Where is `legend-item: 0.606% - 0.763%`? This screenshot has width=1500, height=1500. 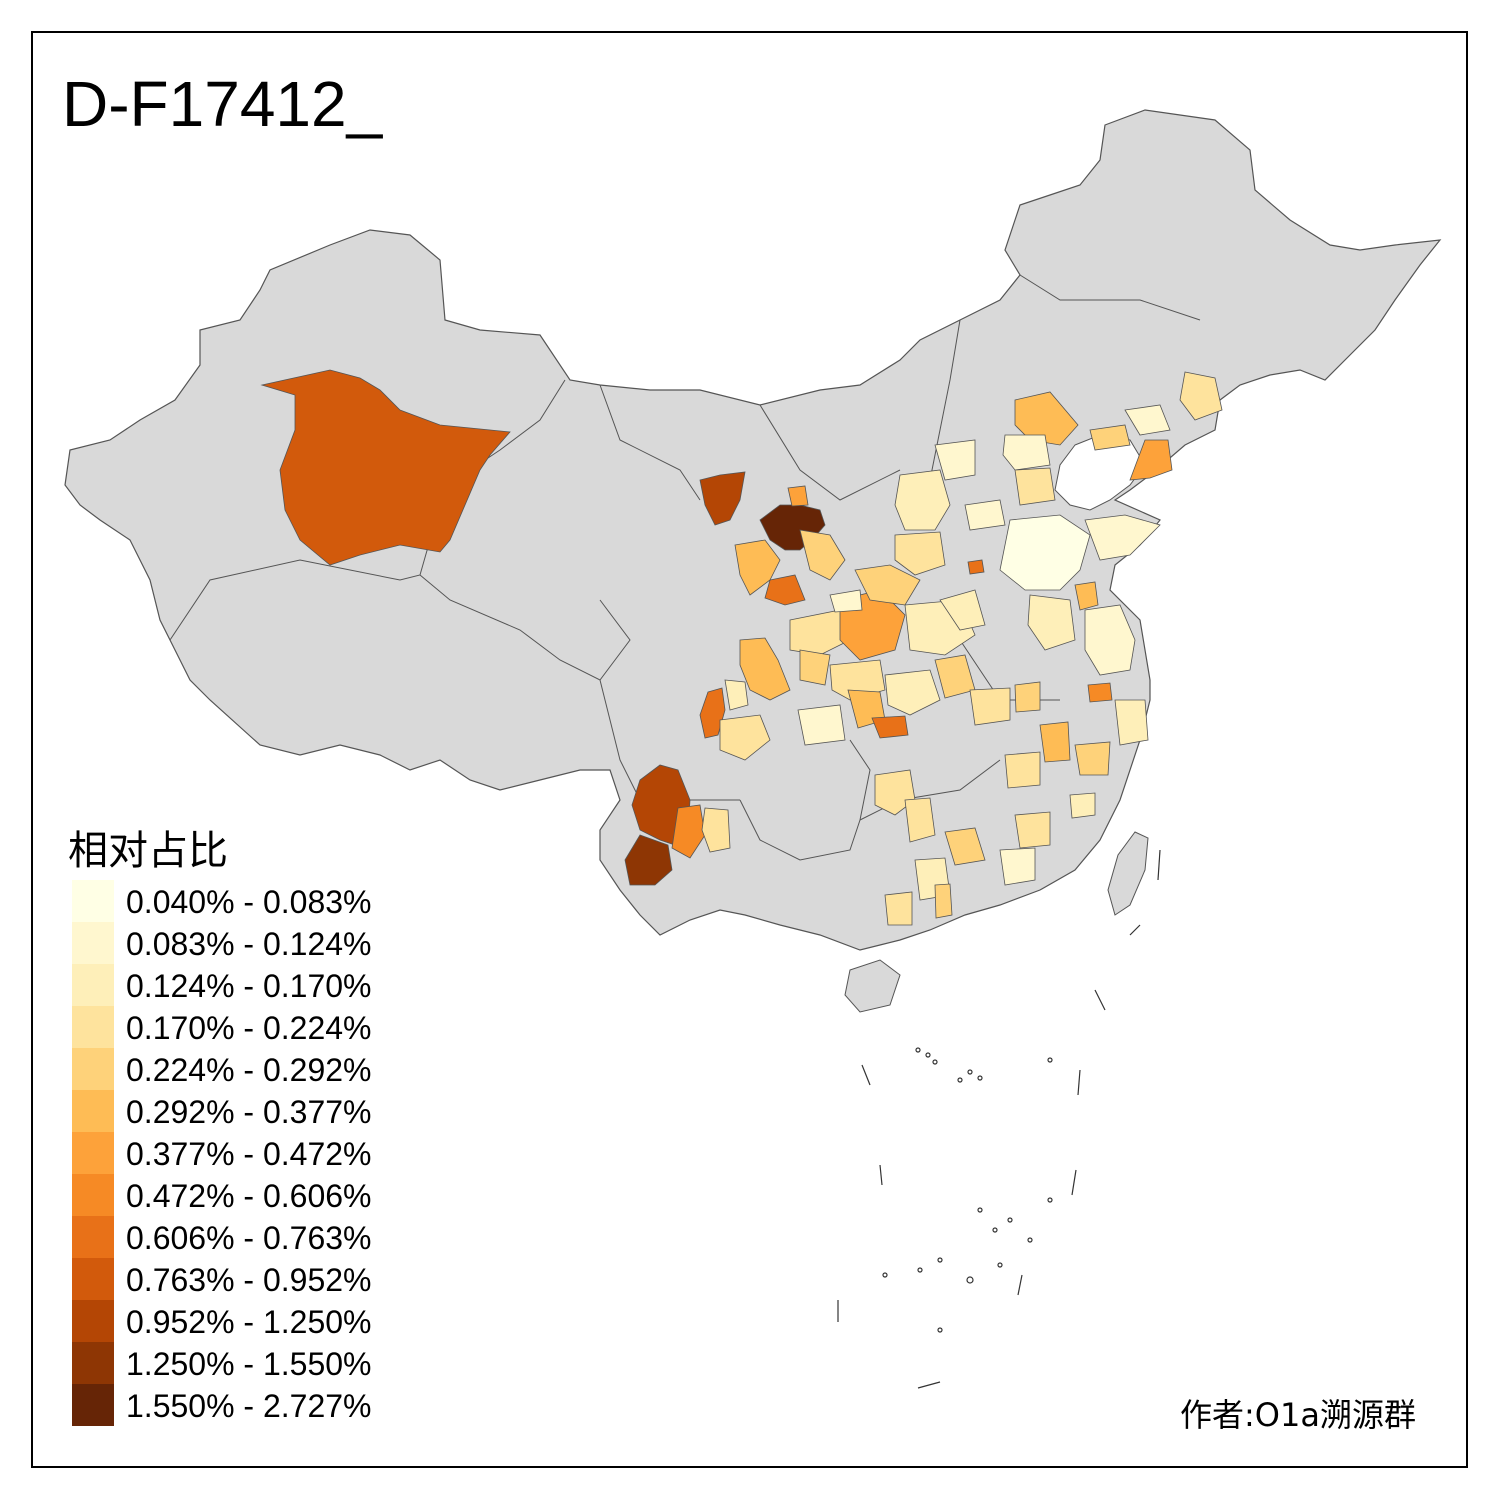 legend-item: 0.606% - 0.763% is located at coordinates (242, 1237).